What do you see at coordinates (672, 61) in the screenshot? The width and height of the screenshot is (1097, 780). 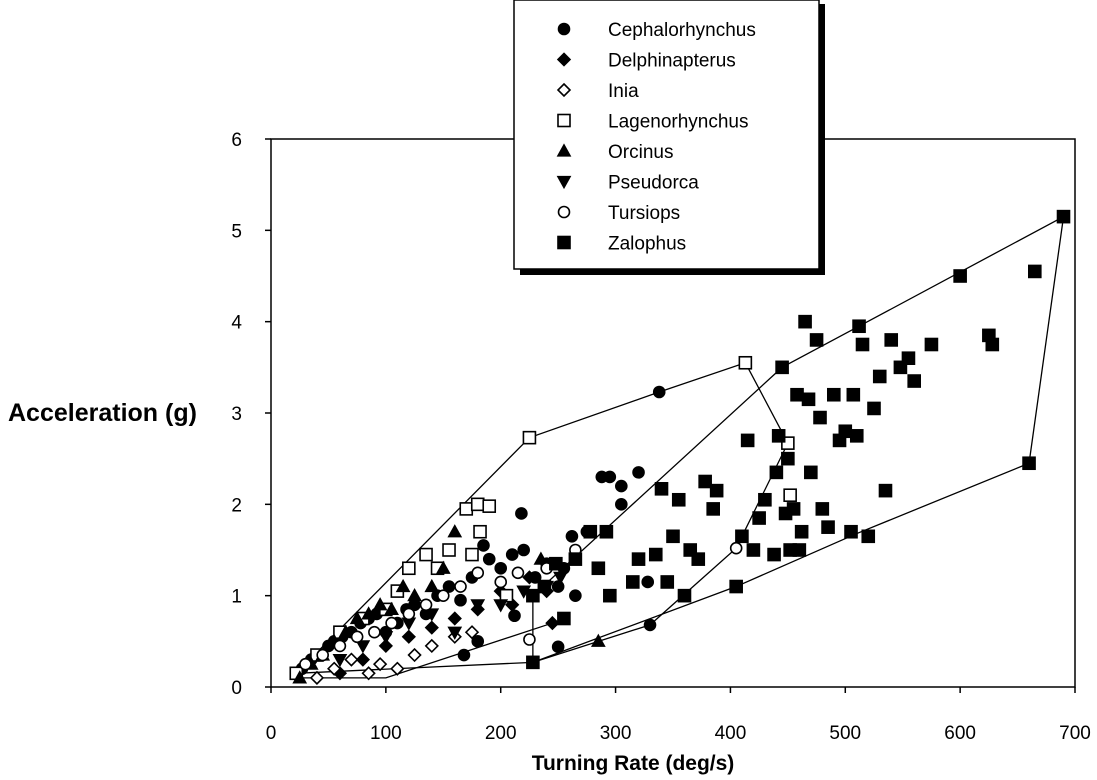 I see `legend-label: Delphinapterus` at bounding box center [672, 61].